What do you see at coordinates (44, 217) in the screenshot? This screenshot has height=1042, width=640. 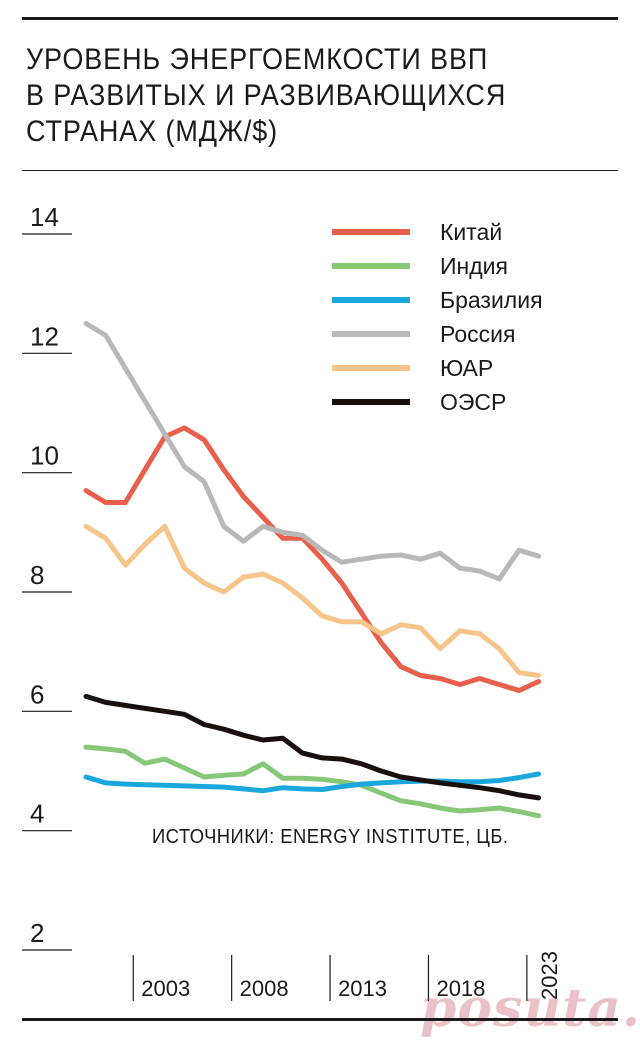 I see `y-tick-label: 14` at bounding box center [44, 217].